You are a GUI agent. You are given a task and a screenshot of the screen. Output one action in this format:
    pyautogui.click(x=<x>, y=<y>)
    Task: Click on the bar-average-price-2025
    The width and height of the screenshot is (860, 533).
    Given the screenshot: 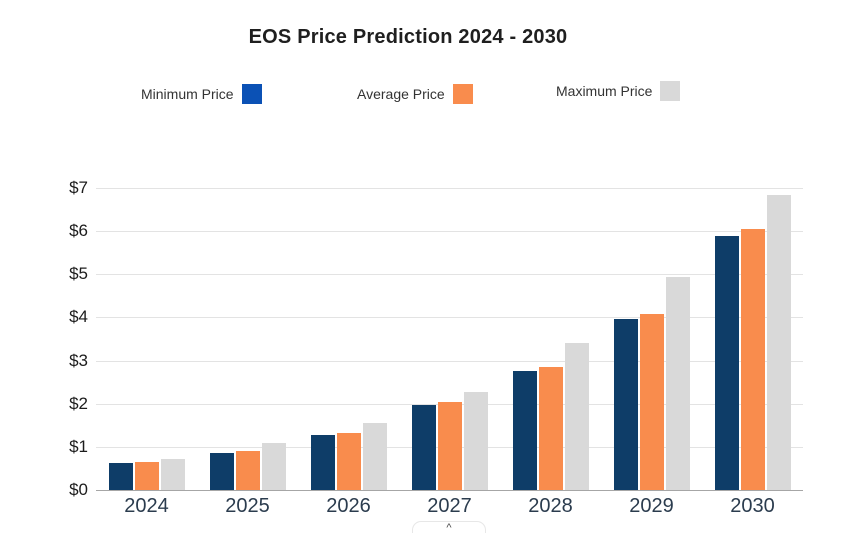 What is the action you would take?
    pyautogui.click(x=247, y=470)
    